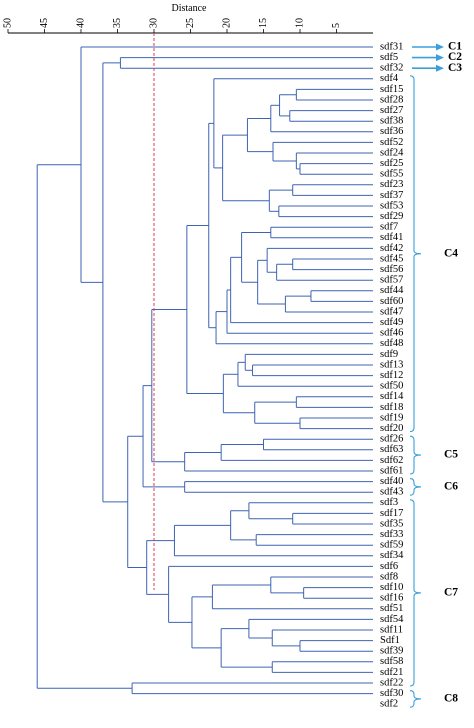 Image resolution: width=474 pixels, height=728 pixels. What do you see at coordinates (389, 227) in the screenshot?
I see `leaf-label: sdf7` at bounding box center [389, 227].